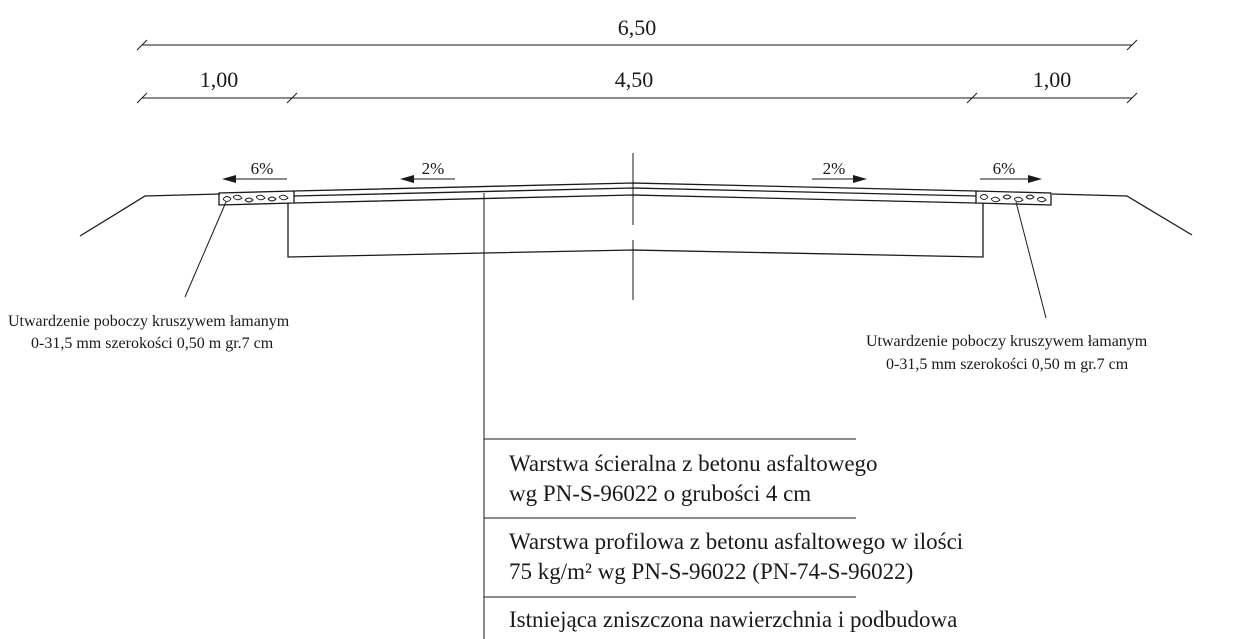  I want to click on wearing-course-bottom, so click(635, 192).